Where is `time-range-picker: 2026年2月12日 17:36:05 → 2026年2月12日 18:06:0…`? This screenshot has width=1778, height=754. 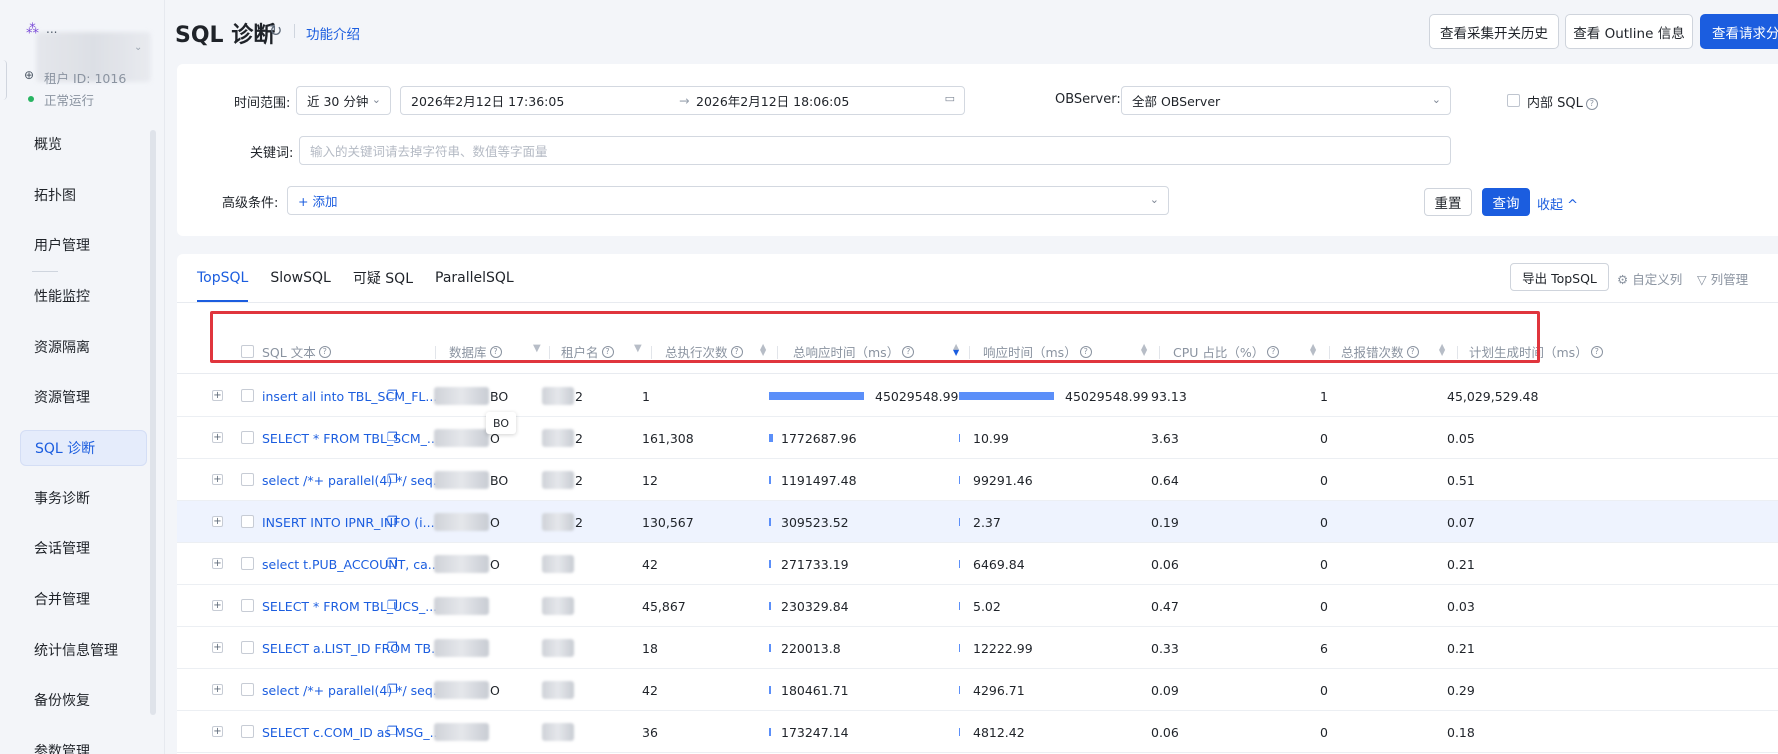
time-range-picker: 2026年2月12日 17:36:05 → 2026年2月12日 18:06:0… is located at coordinates (682, 100).